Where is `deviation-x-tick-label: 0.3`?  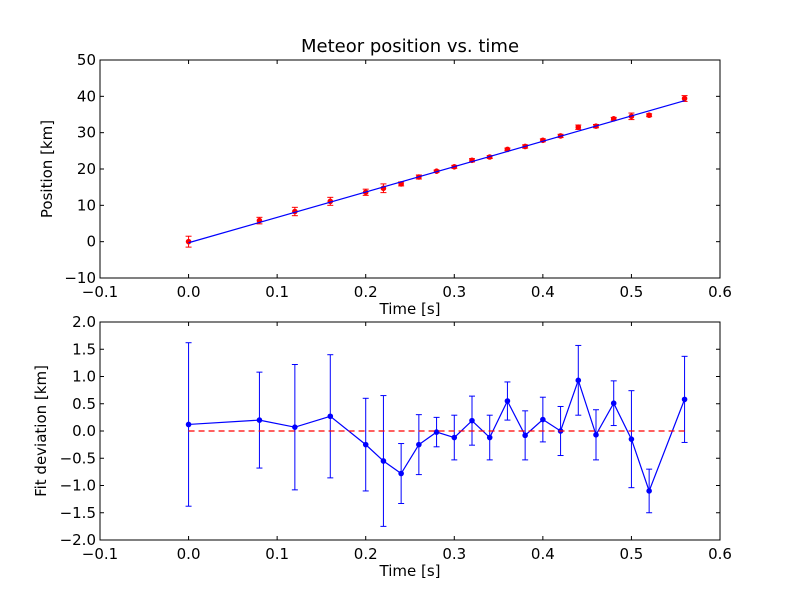 deviation-x-tick-label: 0.3 is located at coordinates (454, 554).